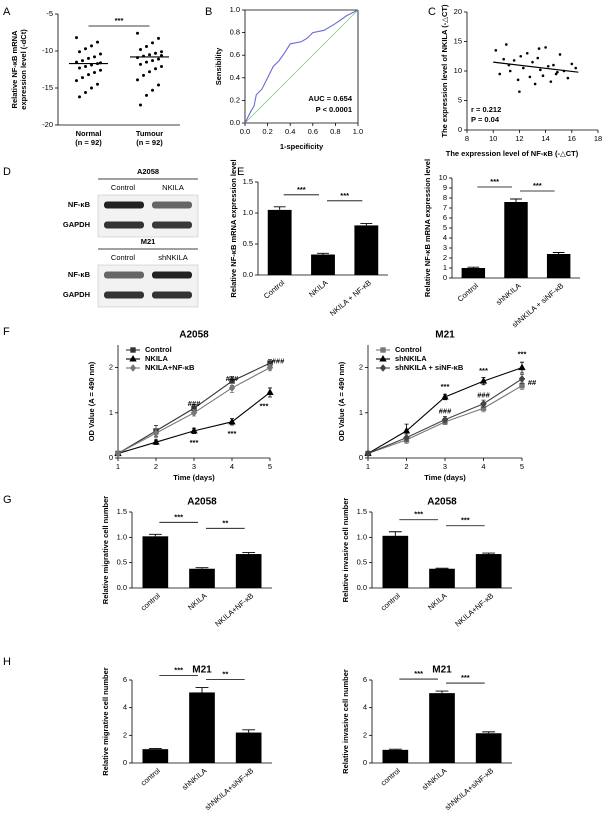 The width and height of the screenshot is (610, 822). I want to click on panel-letter: C, so click(432, 12).